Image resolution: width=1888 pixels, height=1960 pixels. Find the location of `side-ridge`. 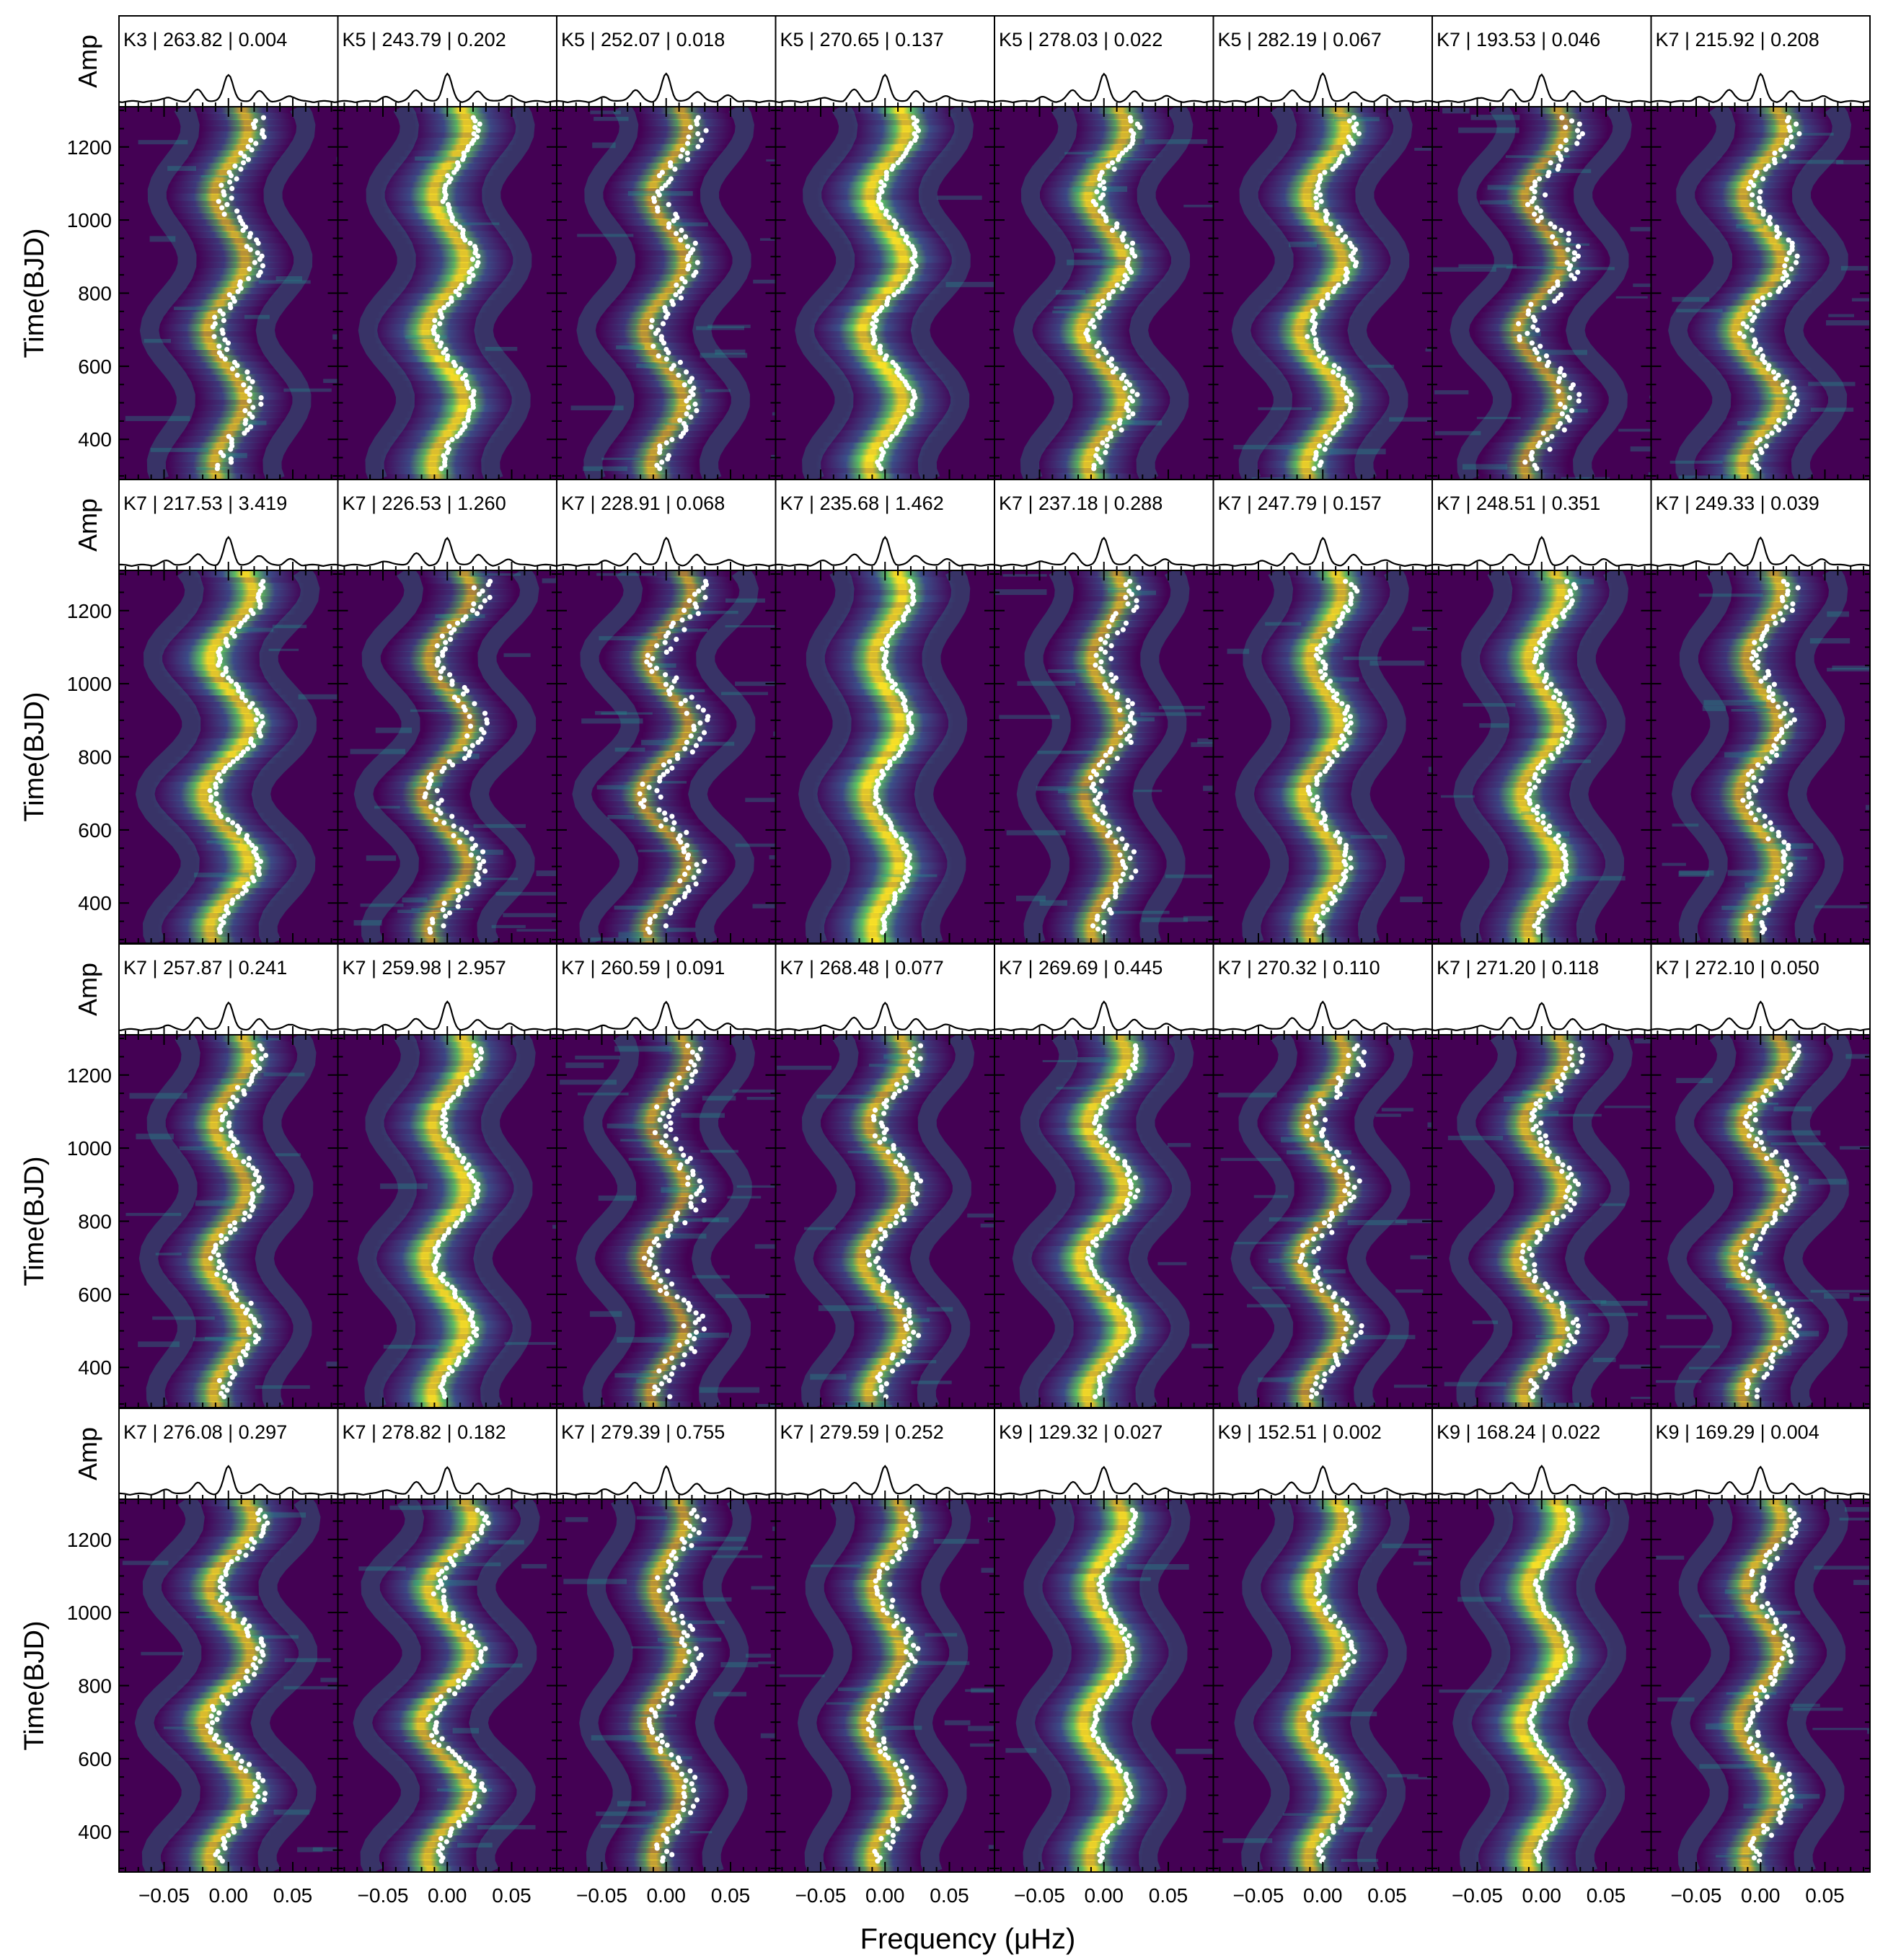

side-ridge is located at coordinates (942, 757).